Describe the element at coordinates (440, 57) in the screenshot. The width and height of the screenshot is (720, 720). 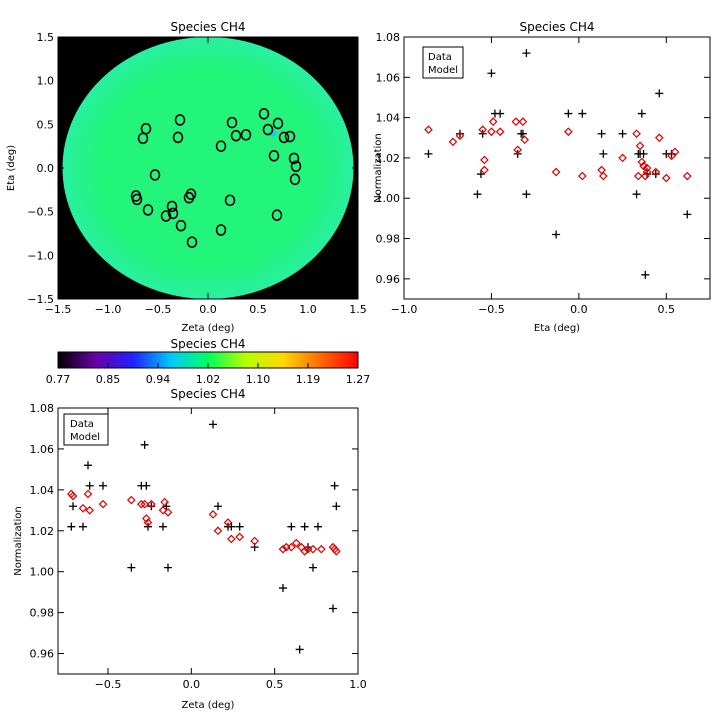
I see `eta-legend-data: Data` at that location.